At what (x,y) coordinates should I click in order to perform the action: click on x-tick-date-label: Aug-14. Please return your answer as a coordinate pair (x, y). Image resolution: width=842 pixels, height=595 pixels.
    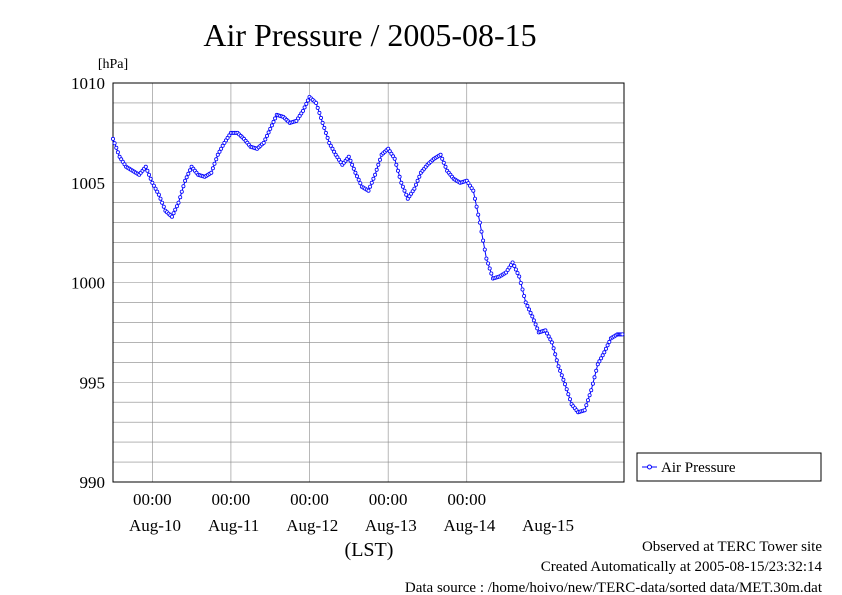
    Looking at the image, I should click on (469, 525).